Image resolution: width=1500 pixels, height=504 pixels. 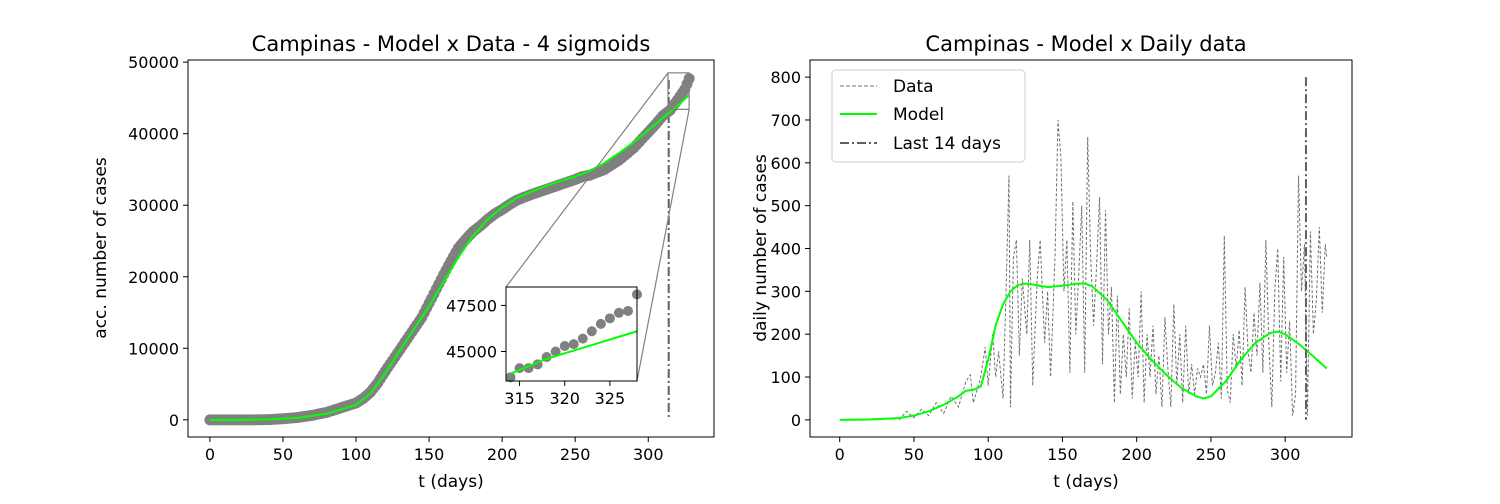 I want to click on inset-xtick-label: 320, so click(x=564, y=398).